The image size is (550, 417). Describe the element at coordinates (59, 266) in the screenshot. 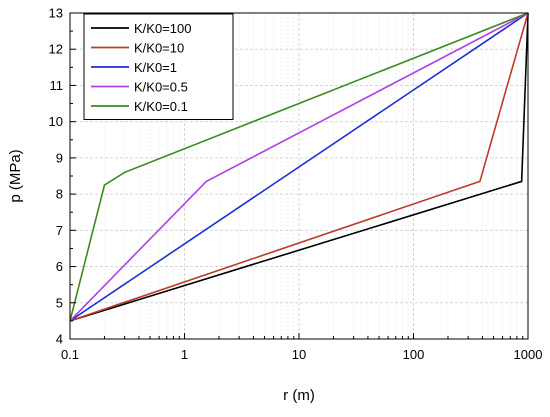

I see `y-tick-label: 6` at that location.